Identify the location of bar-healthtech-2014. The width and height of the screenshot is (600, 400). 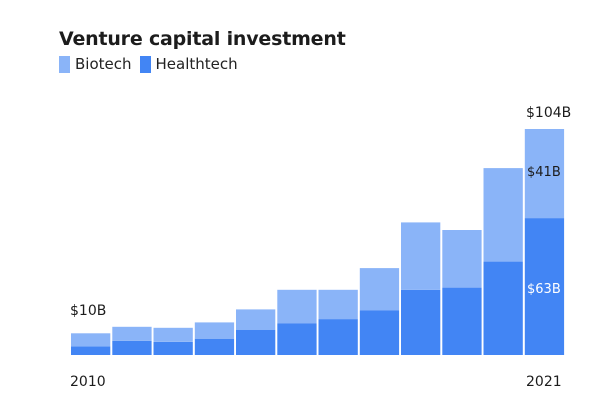
(256, 342).